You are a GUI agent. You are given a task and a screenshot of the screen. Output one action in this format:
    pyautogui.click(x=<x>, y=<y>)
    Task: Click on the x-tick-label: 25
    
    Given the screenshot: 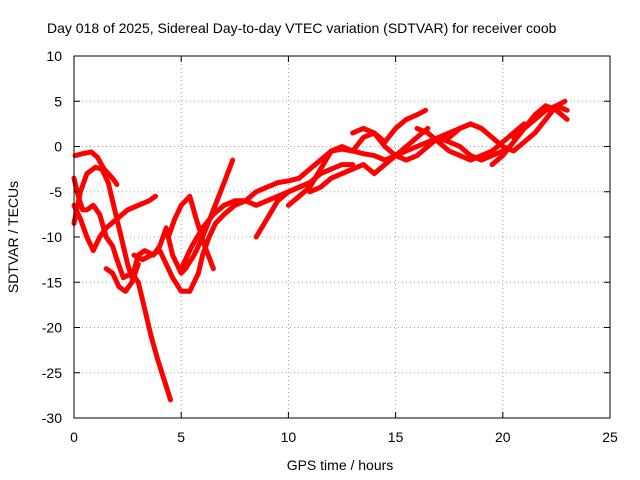 What is the action you would take?
    pyautogui.click(x=610, y=437)
    